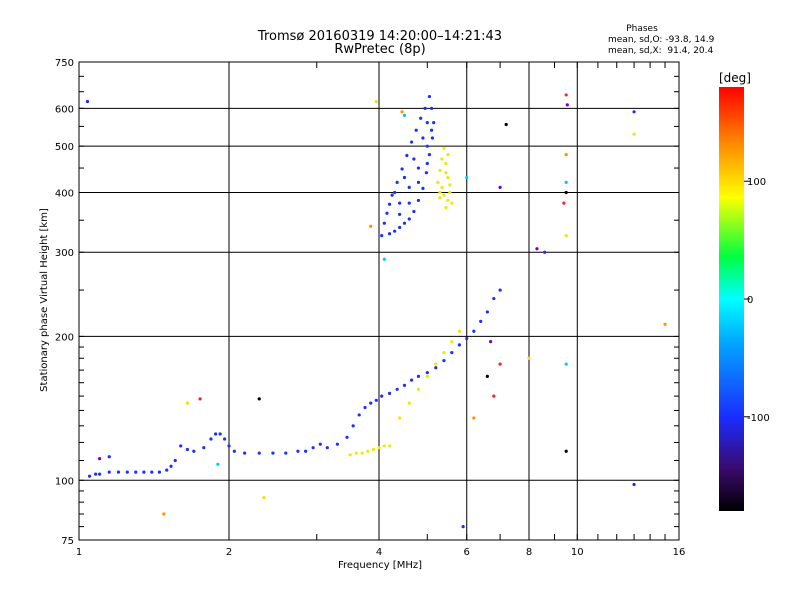 This screenshot has width=800, height=600. Describe the element at coordinates (379, 49) in the screenshot. I see `chart-subtitle: RwPretec (8p)` at that location.